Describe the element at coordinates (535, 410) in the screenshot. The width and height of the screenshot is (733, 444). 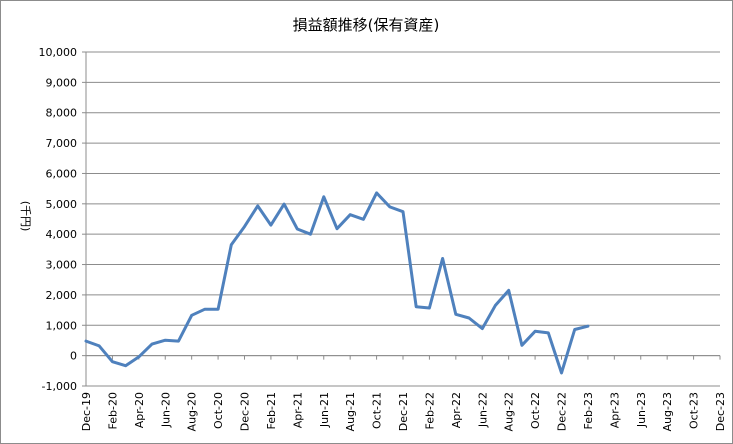
I see `x-tick-label: Oct-22` at that location.